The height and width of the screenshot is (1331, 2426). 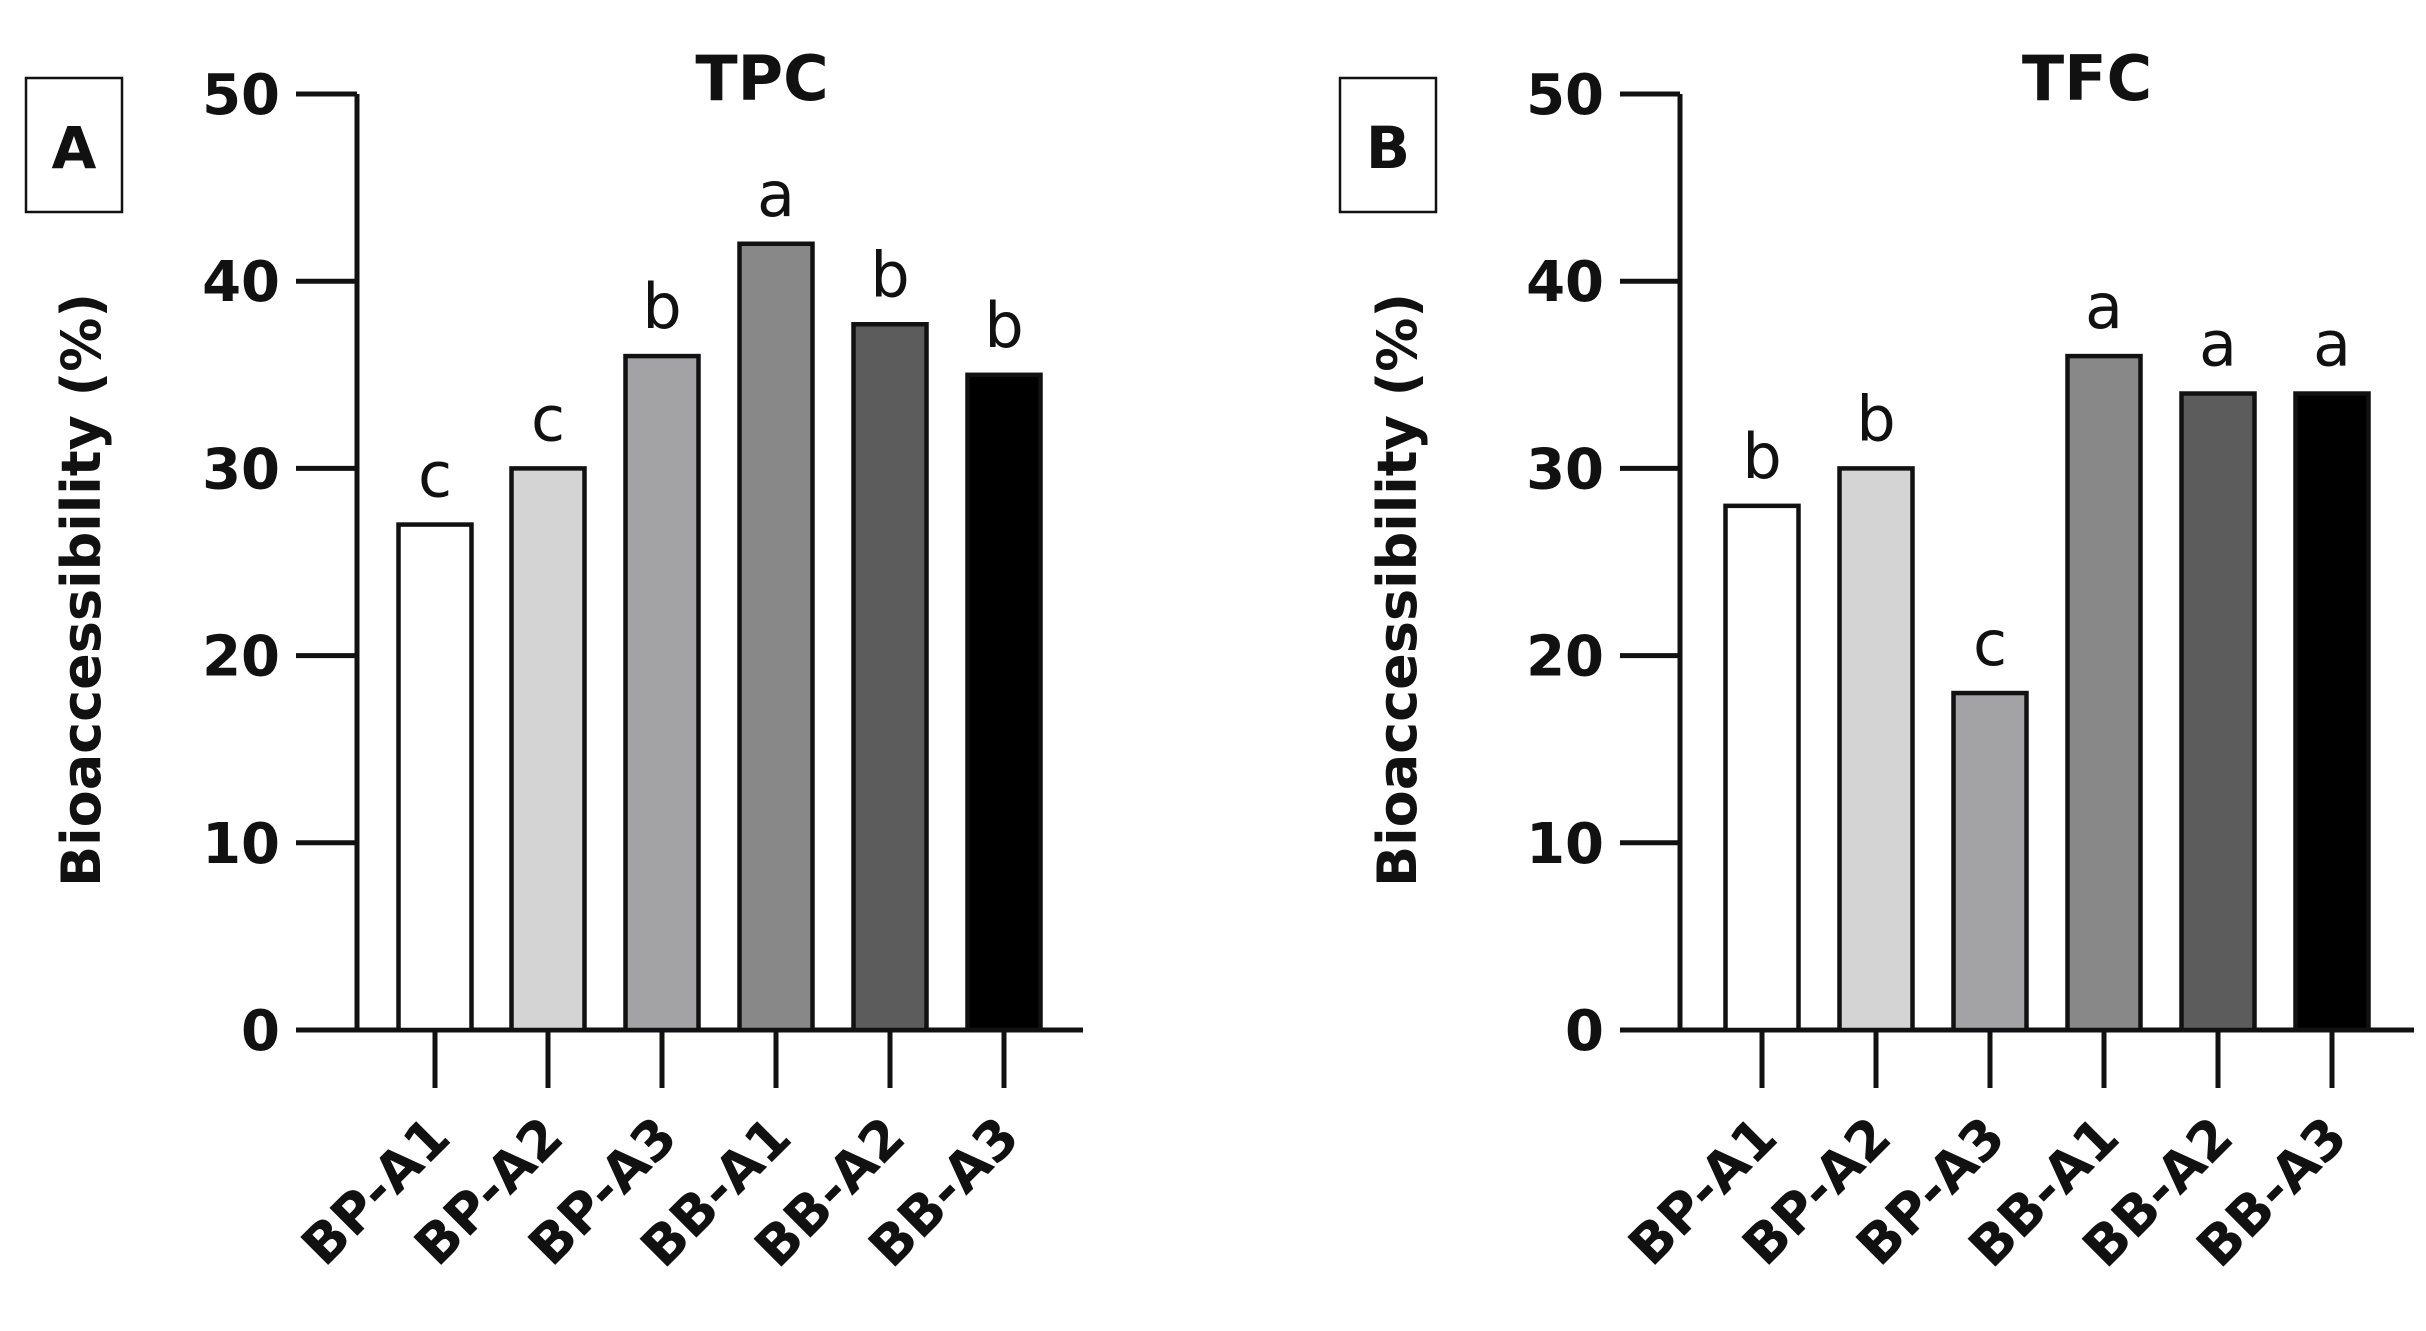 What do you see at coordinates (74, 148) in the screenshot?
I see `panel-tag: A` at bounding box center [74, 148].